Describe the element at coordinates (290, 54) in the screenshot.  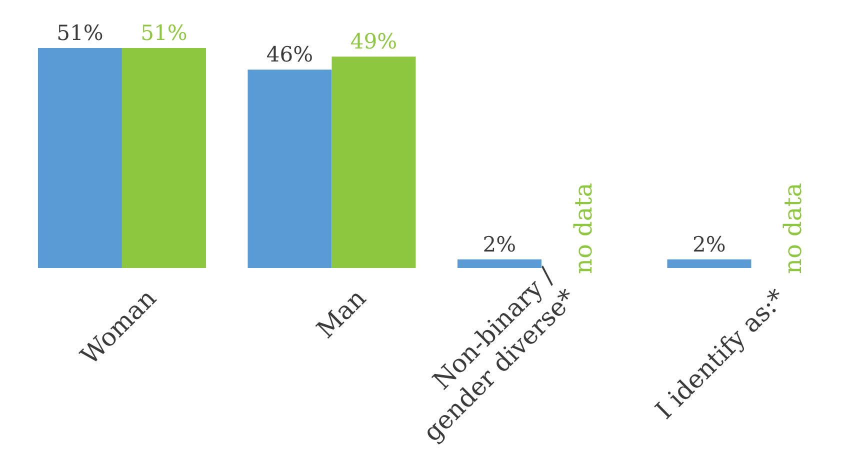
I see `data-label: 46%` at that location.